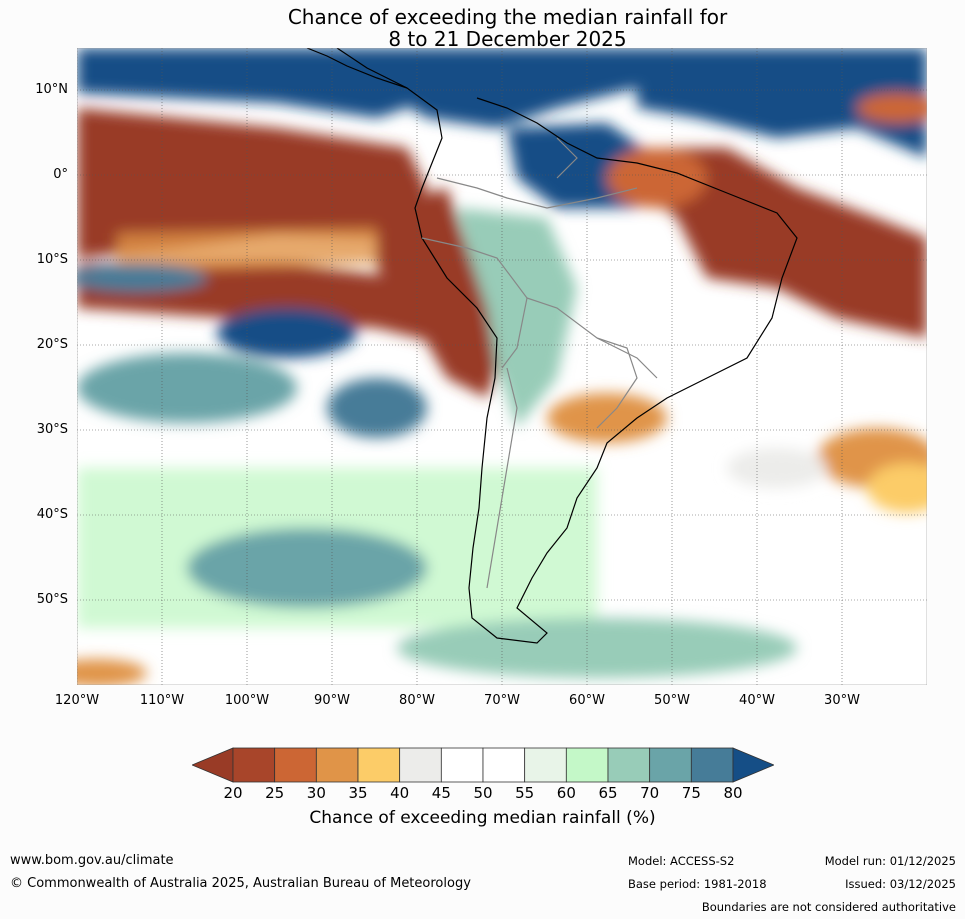 The width and height of the screenshot is (965, 919). I want to click on brown-region-east-pacific, so click(252, 183).